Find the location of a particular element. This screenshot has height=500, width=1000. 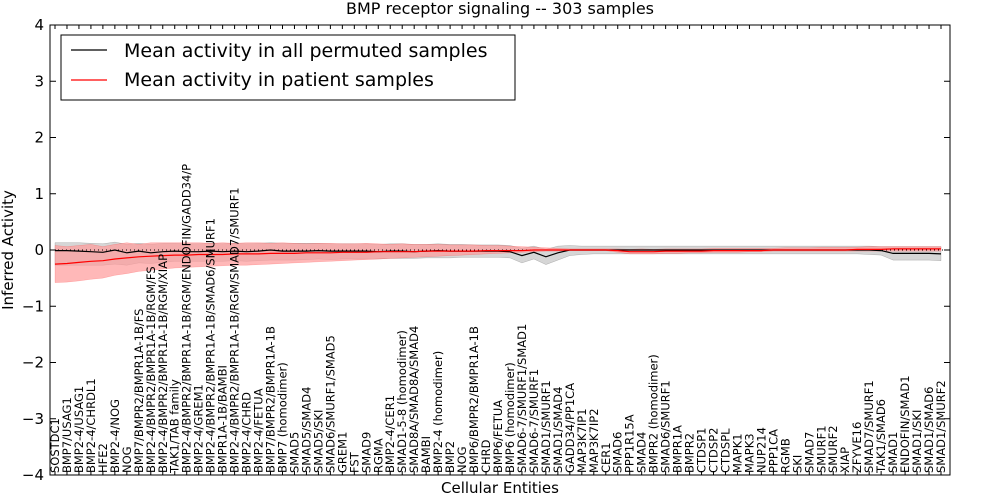

confidence-bands is located at coordinates (498, 262).